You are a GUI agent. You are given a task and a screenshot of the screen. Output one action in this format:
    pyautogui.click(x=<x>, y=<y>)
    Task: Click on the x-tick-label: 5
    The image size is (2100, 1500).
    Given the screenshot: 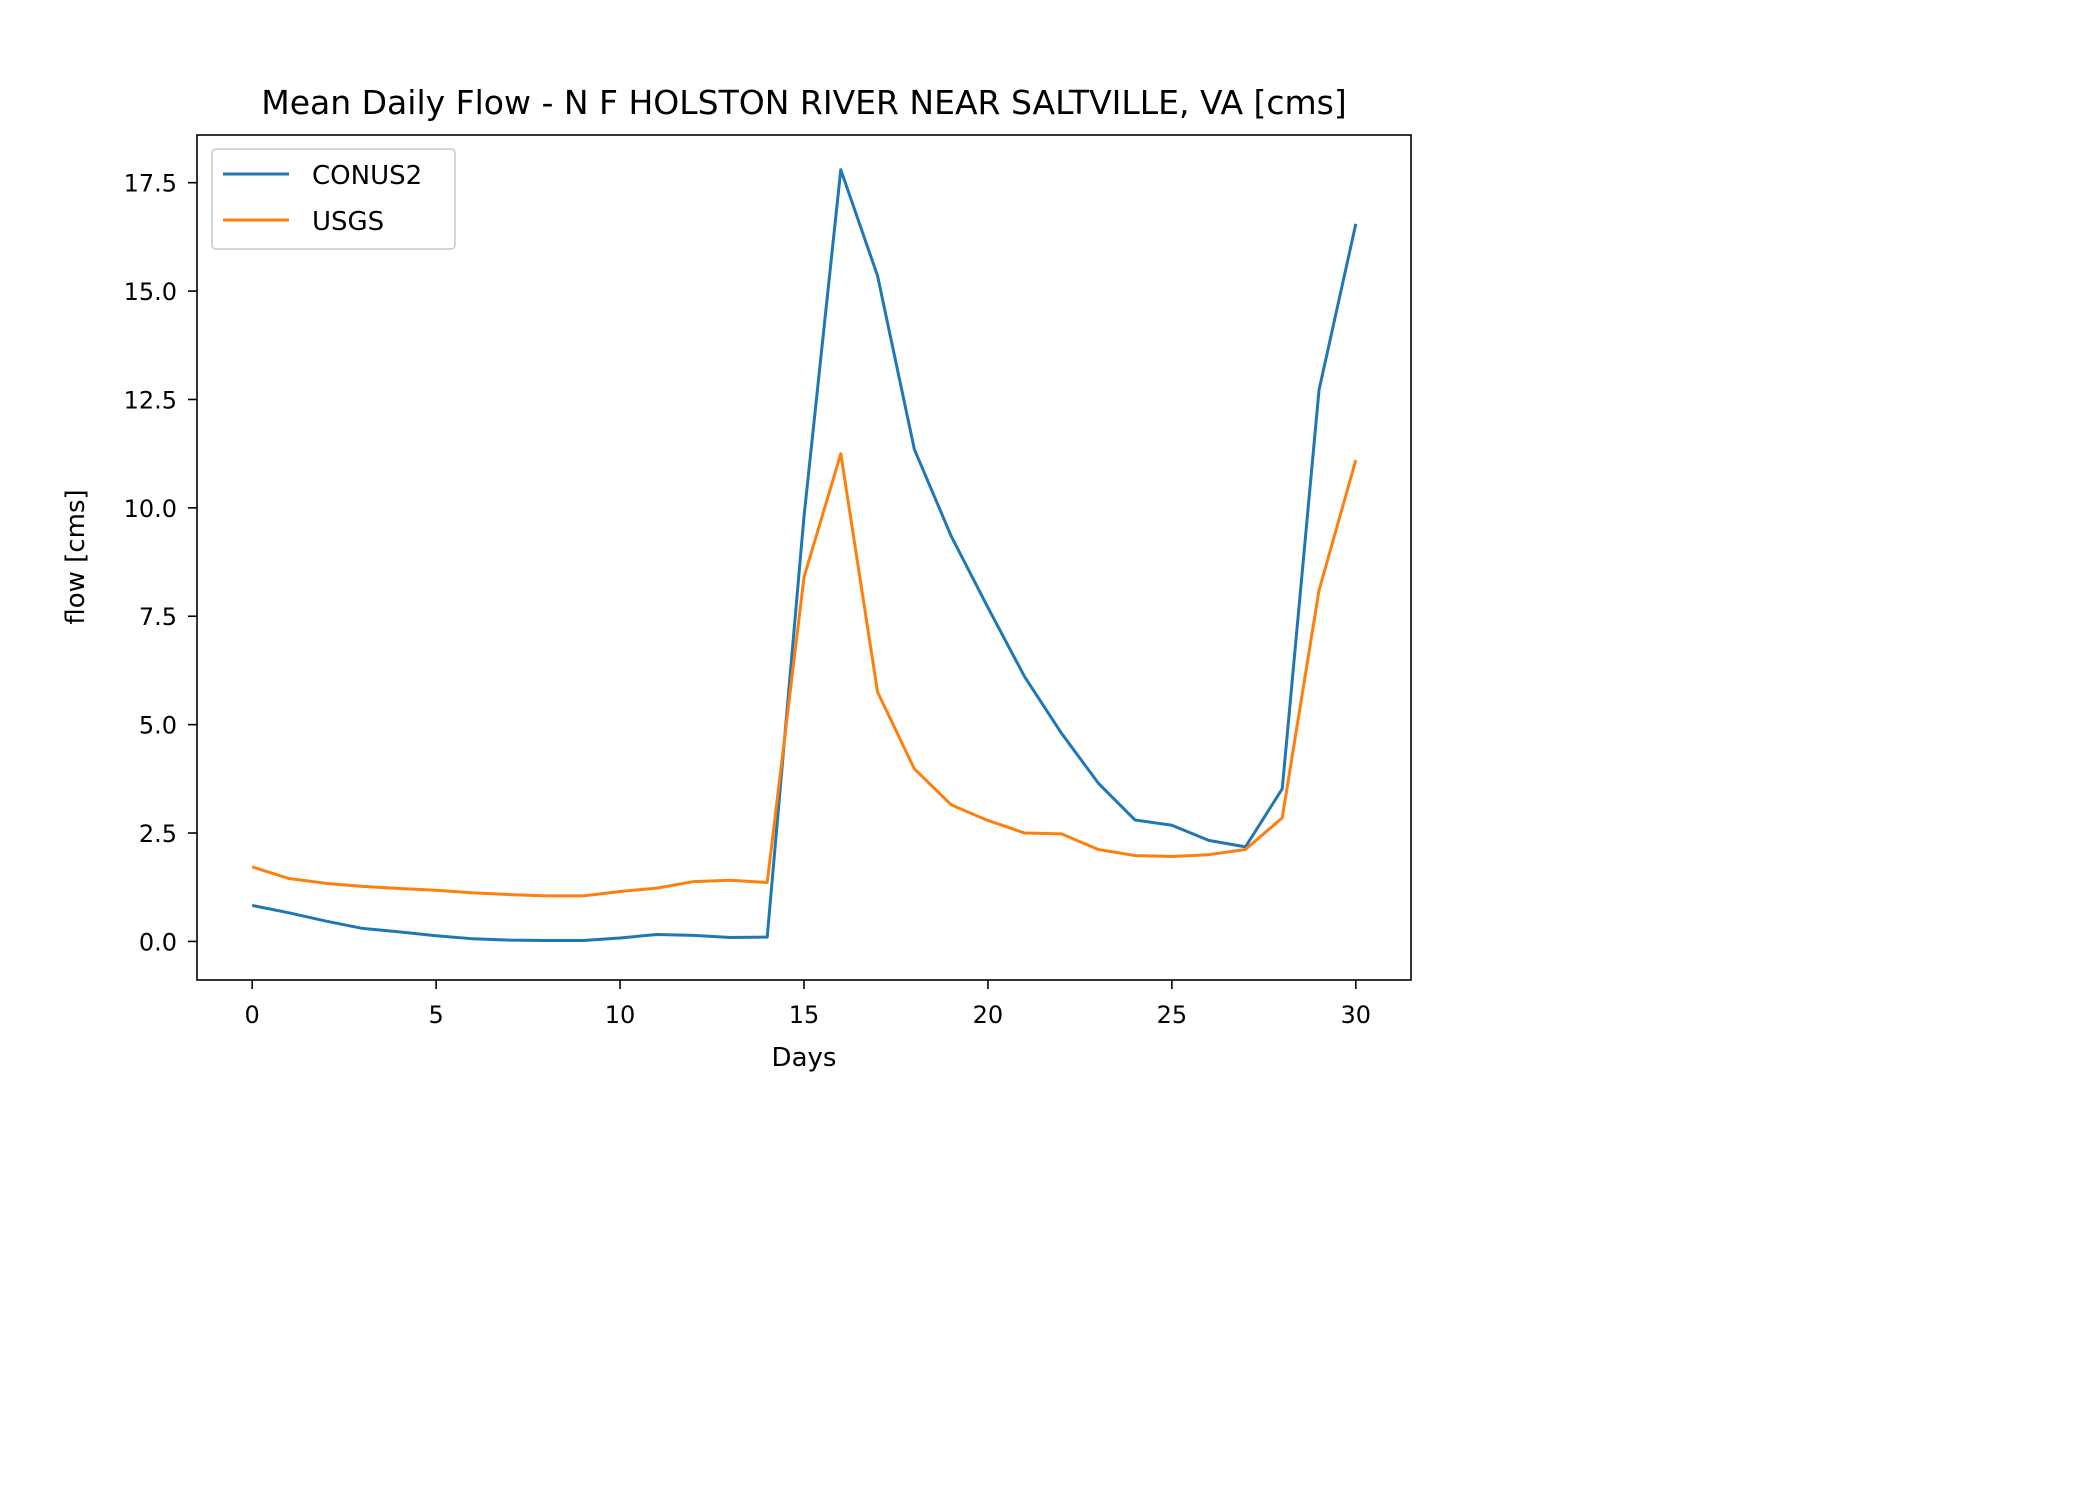 What is the action you would take?
    pyautogui.click(x=435, y=1015)
    